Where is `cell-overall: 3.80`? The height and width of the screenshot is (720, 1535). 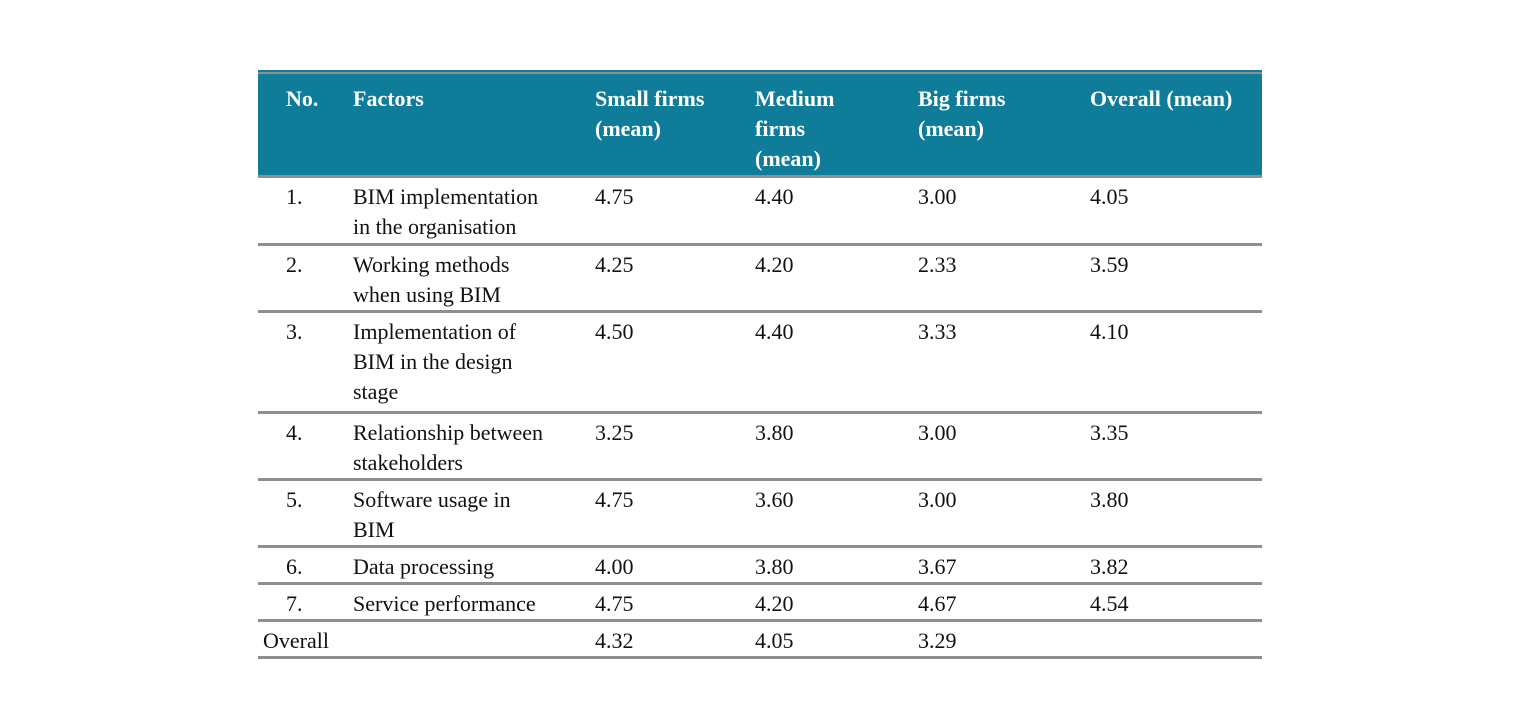 cell-overall: 3.80 is located at coordinates (1176, 514).